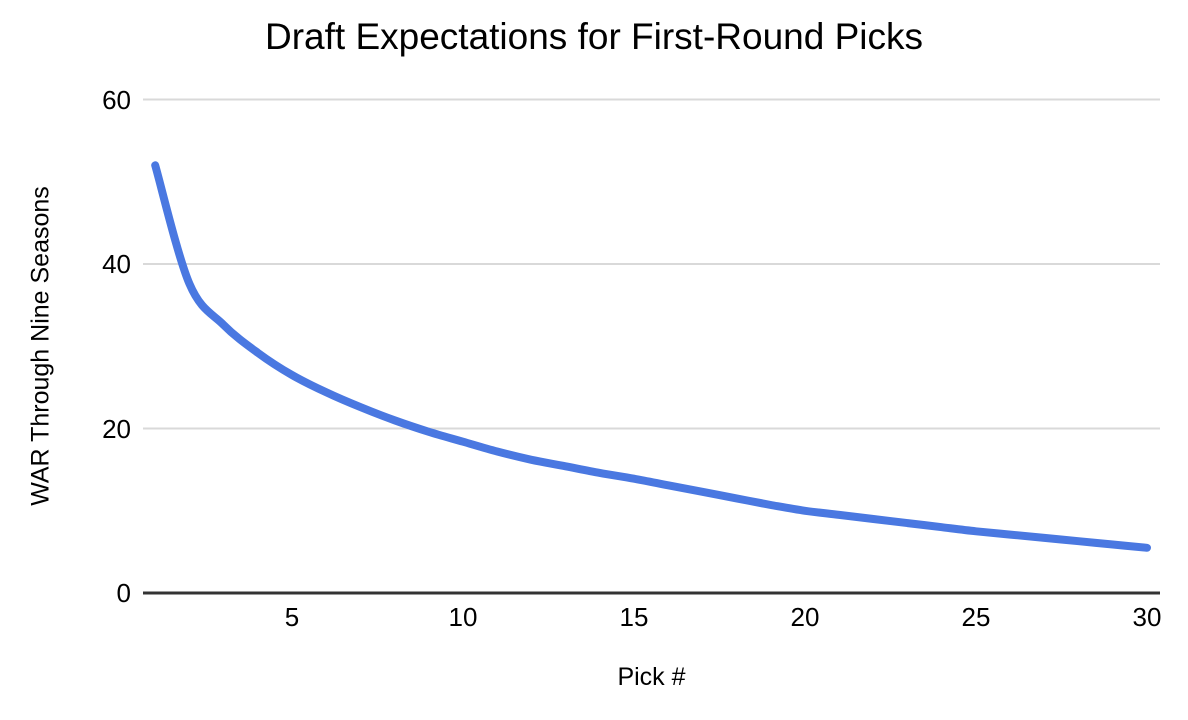 The width and height of the screenshot is (1188, 720). I want to click on x-axis-title: Pick #, so click(651, 677).